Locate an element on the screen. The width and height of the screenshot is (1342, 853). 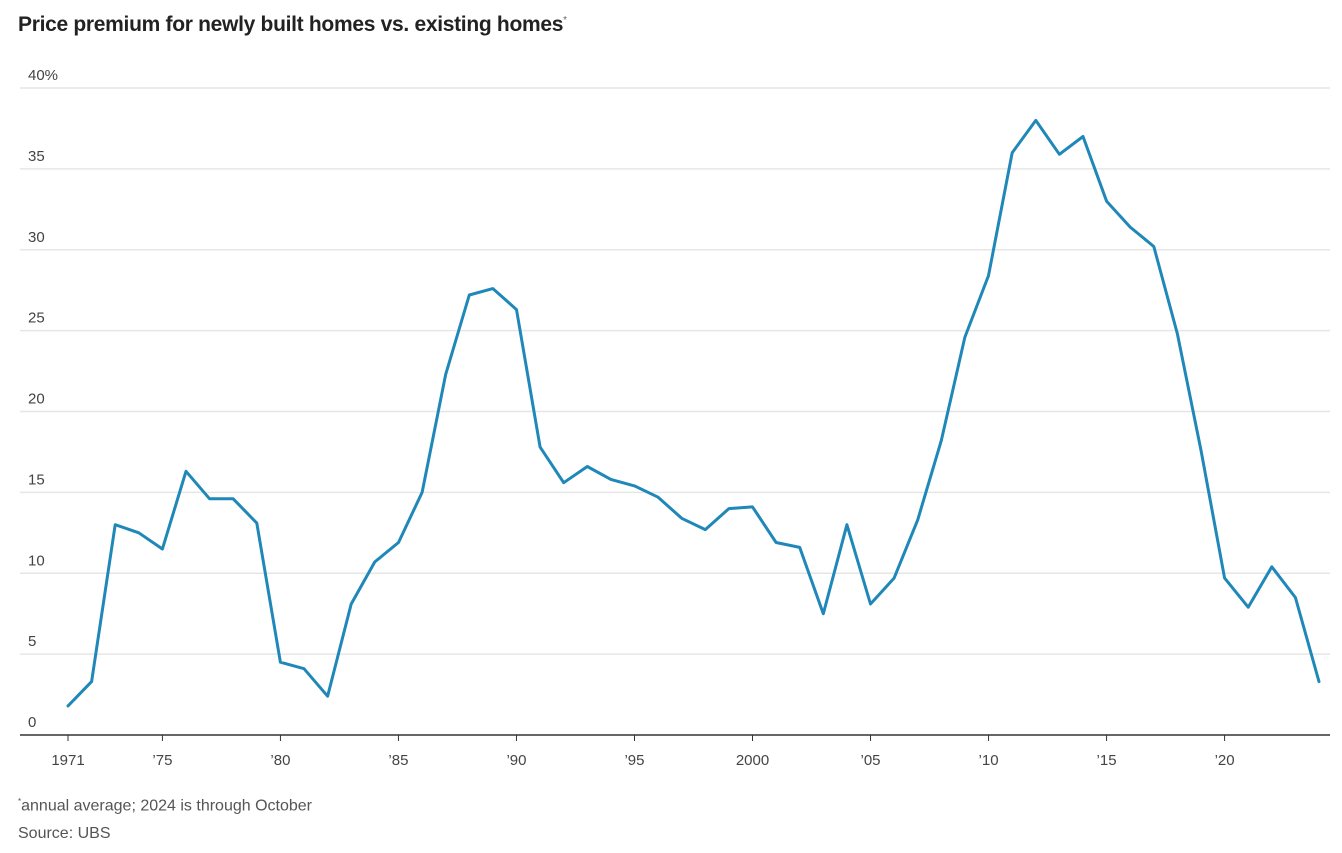
footnote-text: annual average; 2024 is through October is located at coordinates (166, 806).